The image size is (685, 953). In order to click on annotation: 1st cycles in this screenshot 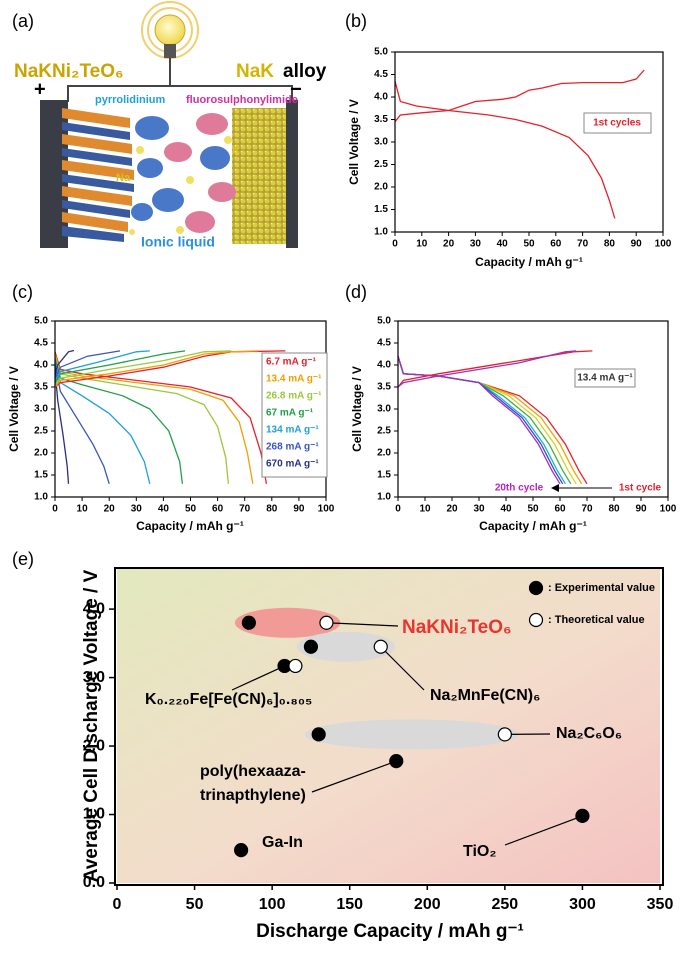, I will do `click(617, 123)`.